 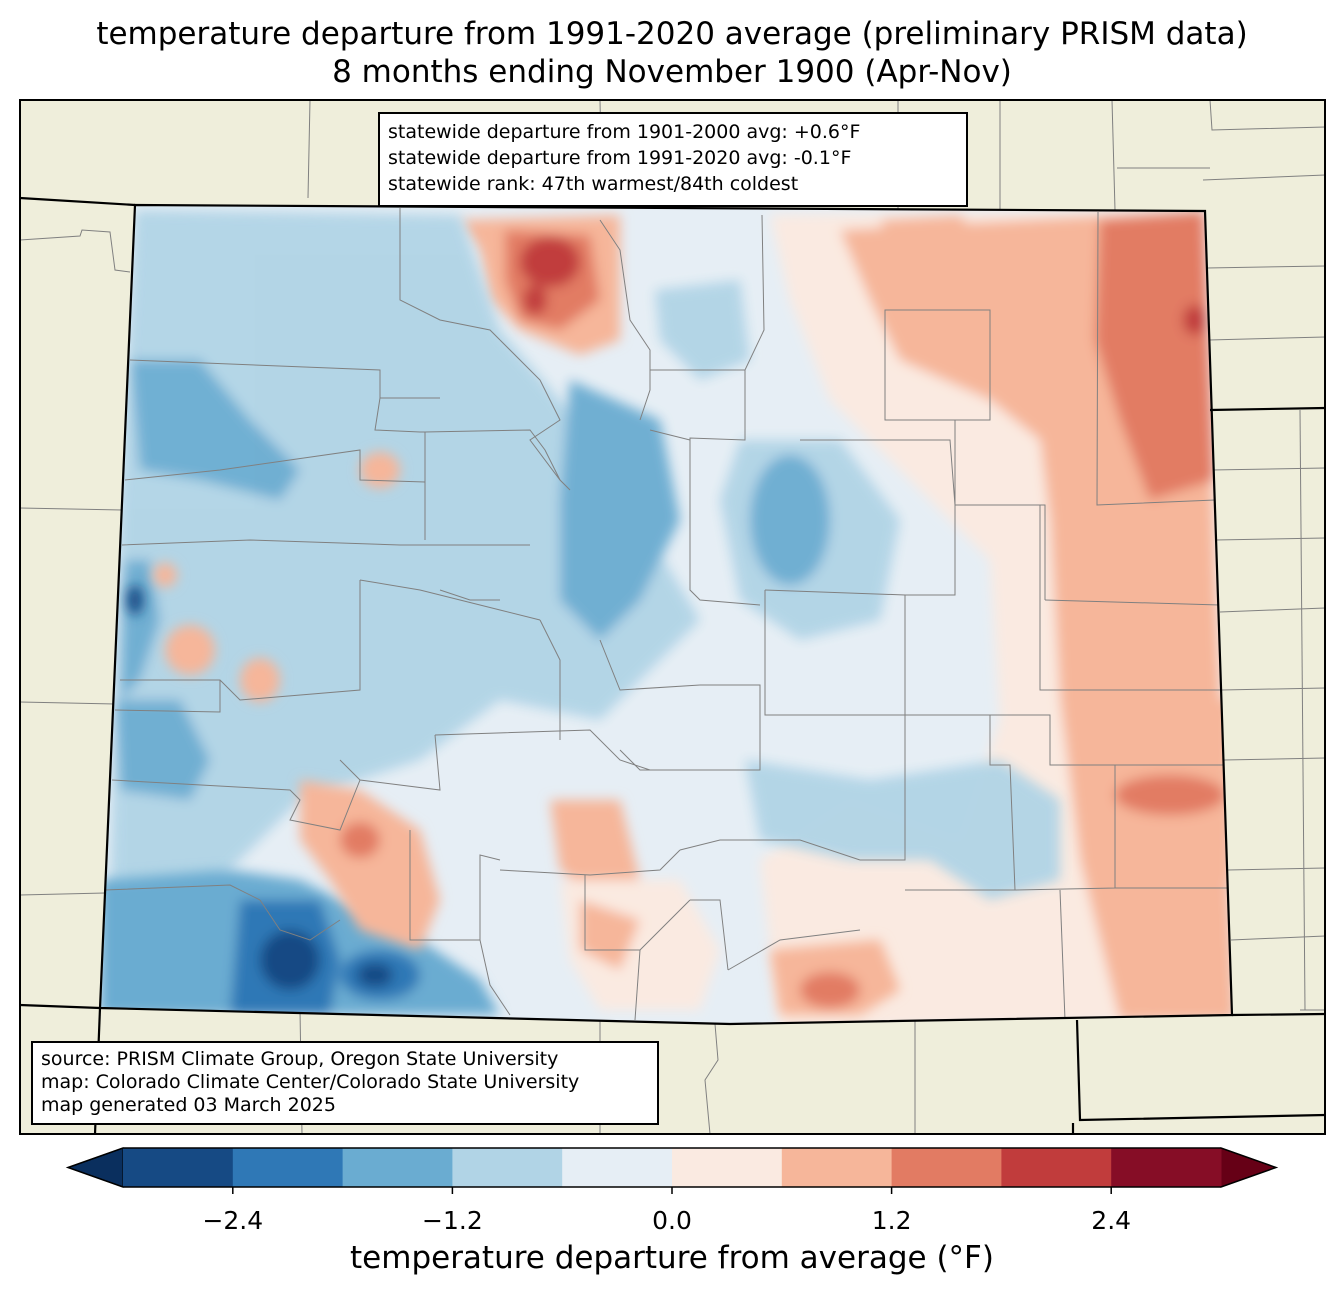 I want to click on colorbar, so click(x=672, y=1167).